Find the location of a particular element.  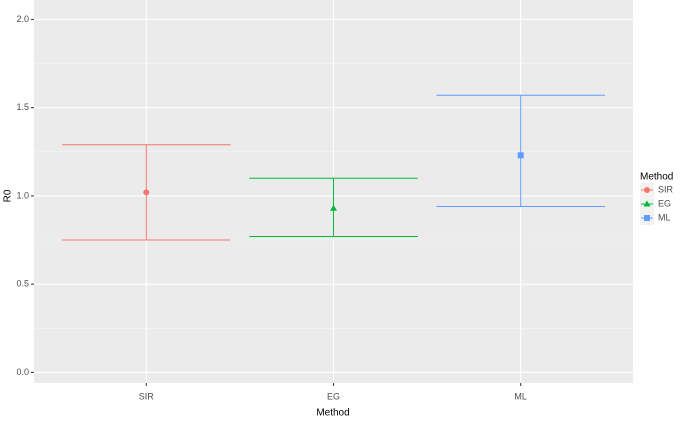

y-tick-label: 1.5 is located at coordinates (22, 107).